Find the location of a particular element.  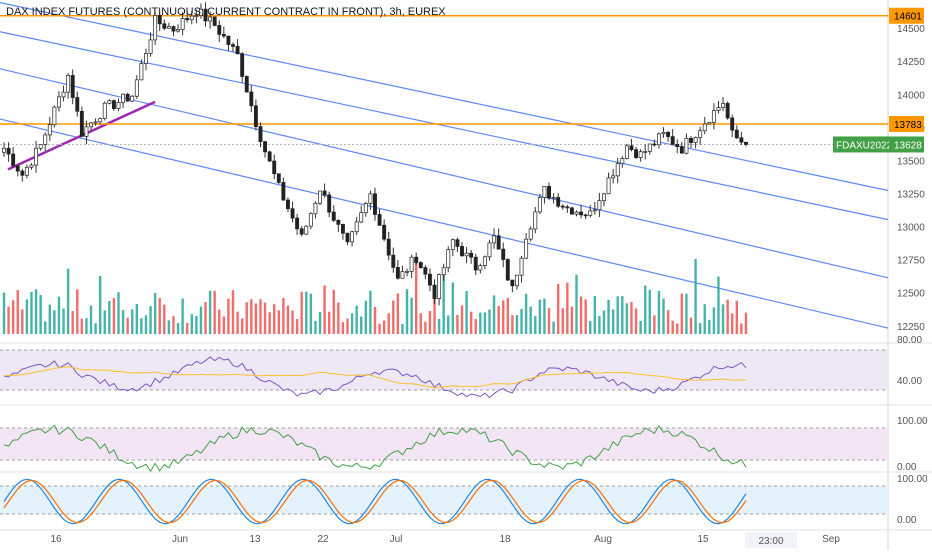

indicator-band is located at coordinates (444, 370).